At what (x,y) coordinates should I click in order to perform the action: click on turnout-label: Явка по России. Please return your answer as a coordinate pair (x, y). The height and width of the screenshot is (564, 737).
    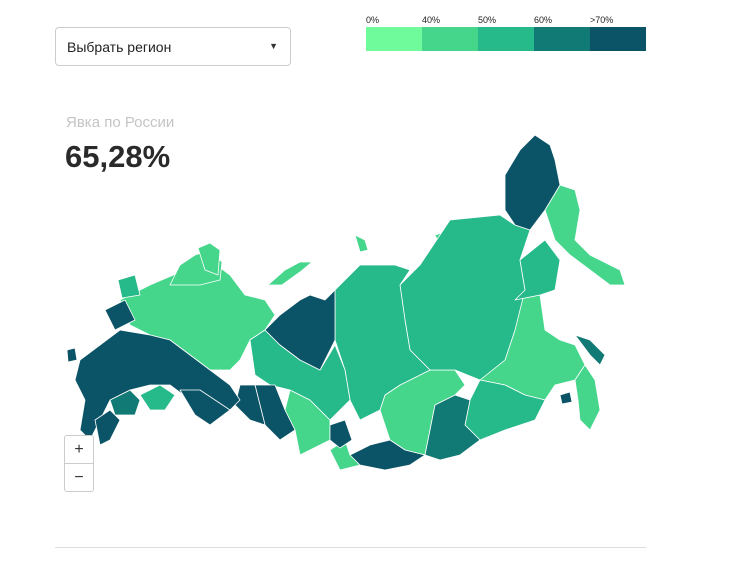
    Looking at the image, I should click on (120, 122).